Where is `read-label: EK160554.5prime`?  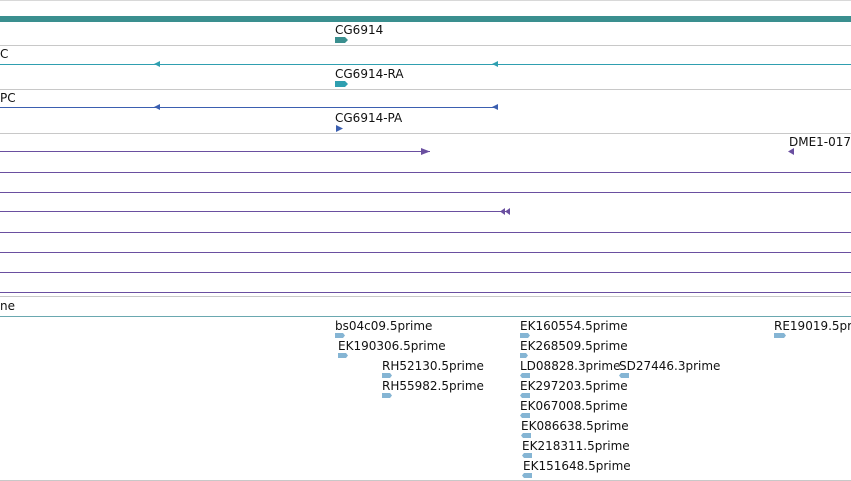 read-label: EK160554.5prime is located at coordinates (574, 326).